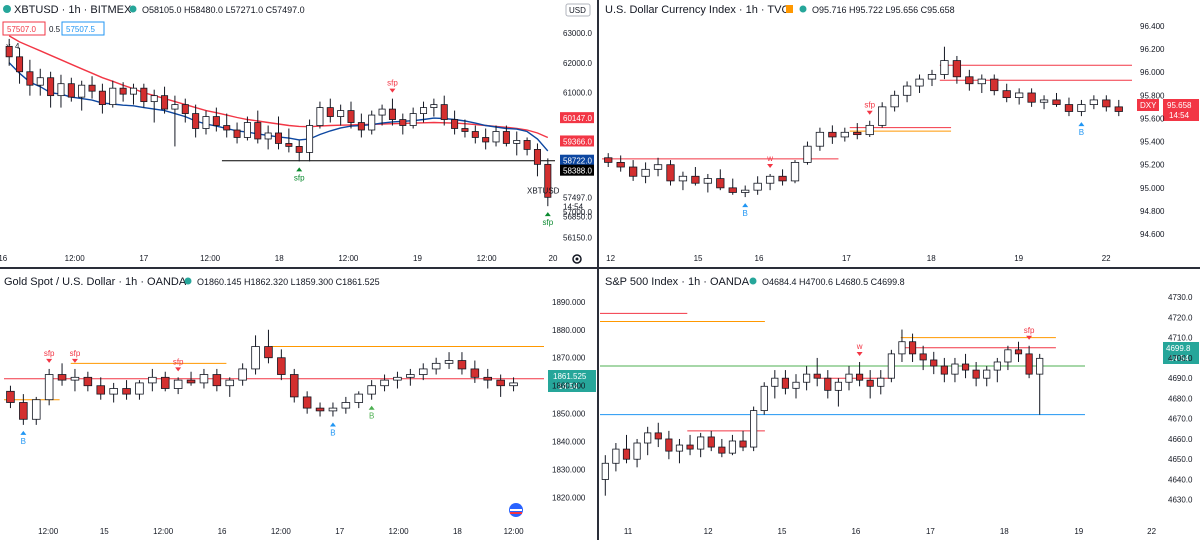 The height and width of the screenshot is (540, 1200). Describe the element at coordinates (1180, 338) in the screenshot. I see `y-tick-label: 4710.0` at that location.